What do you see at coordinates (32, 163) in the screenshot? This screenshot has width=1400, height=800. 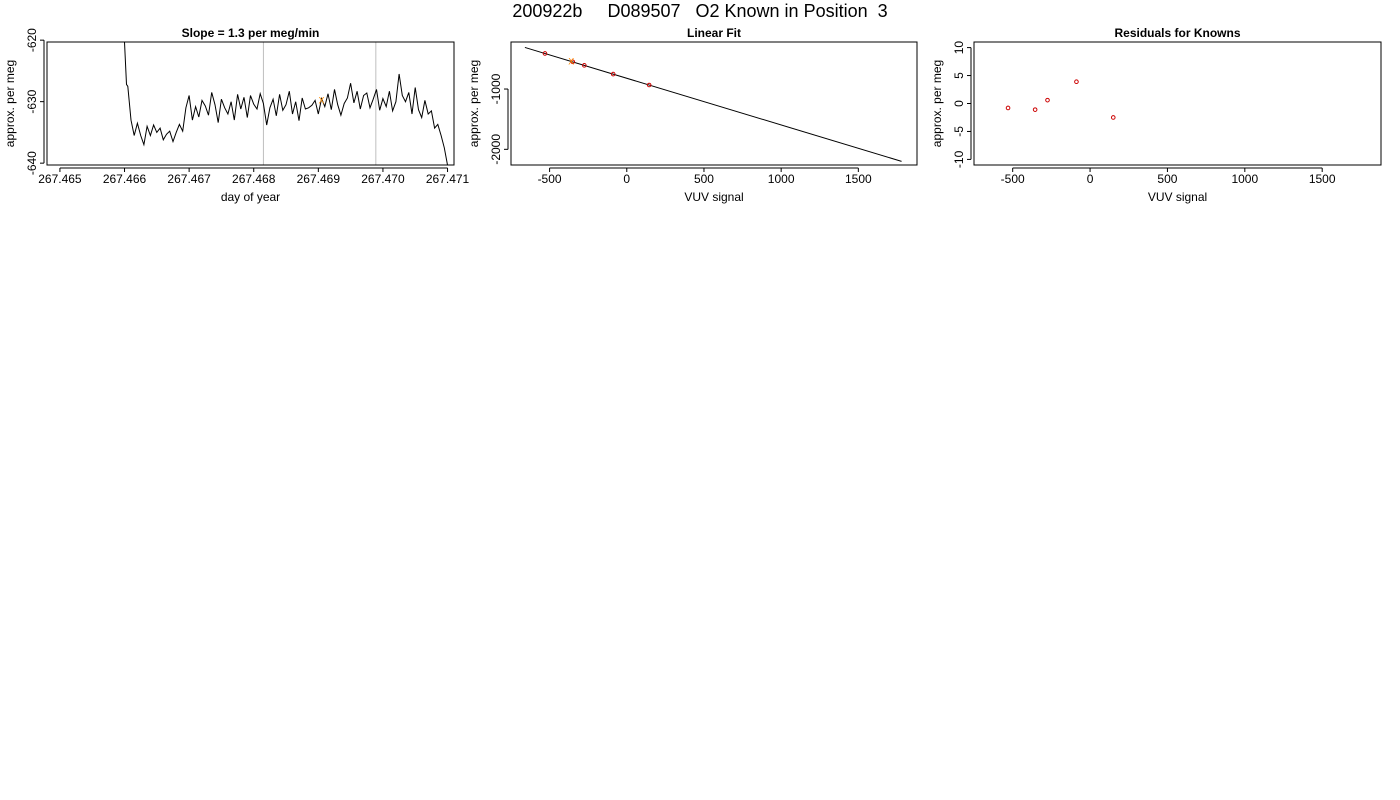 I see `timeseries-y-tick-label: -640` at bounding box center [32, 163].